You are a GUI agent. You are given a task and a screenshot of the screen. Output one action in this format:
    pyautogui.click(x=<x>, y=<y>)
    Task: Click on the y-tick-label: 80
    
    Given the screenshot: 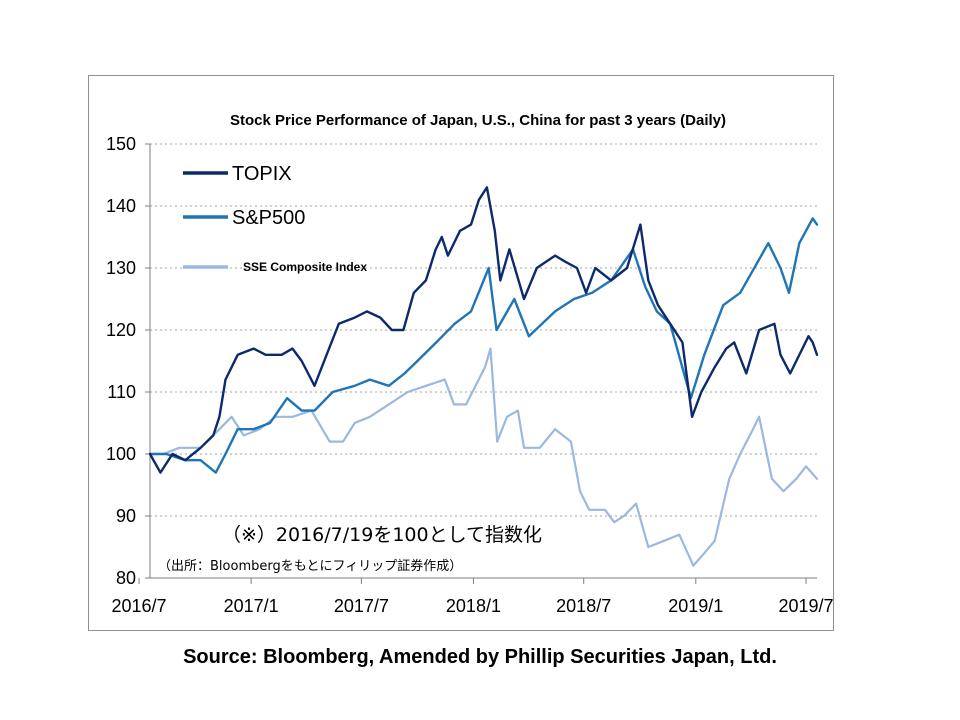 What is the action you would take?
    pyautogui.click(x=126, y=578)
    